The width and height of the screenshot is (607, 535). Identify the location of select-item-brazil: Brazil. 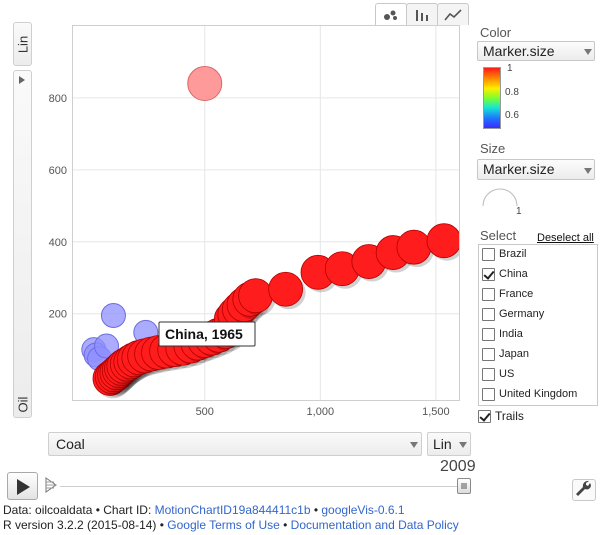
(538, 255).